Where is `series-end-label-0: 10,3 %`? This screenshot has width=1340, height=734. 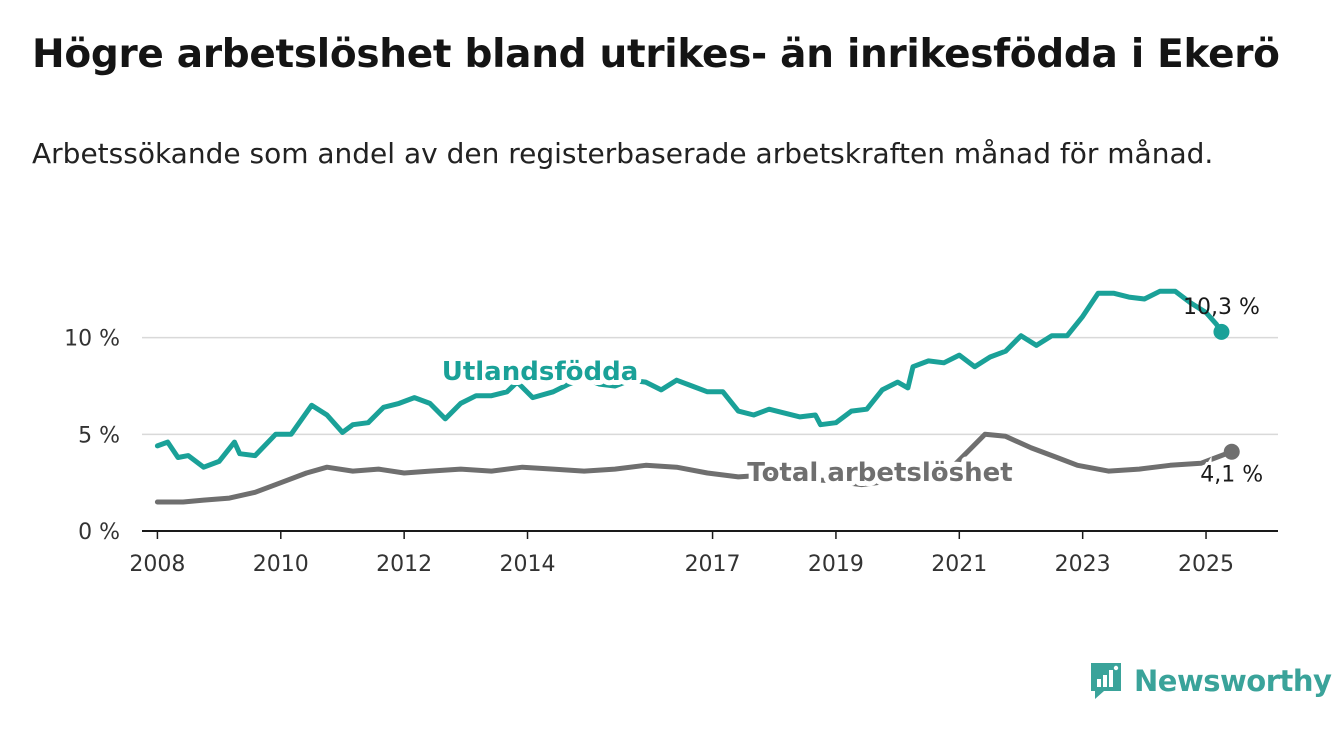
series-end-label-0: 10,3 % is located at coordinates (1221, 307).